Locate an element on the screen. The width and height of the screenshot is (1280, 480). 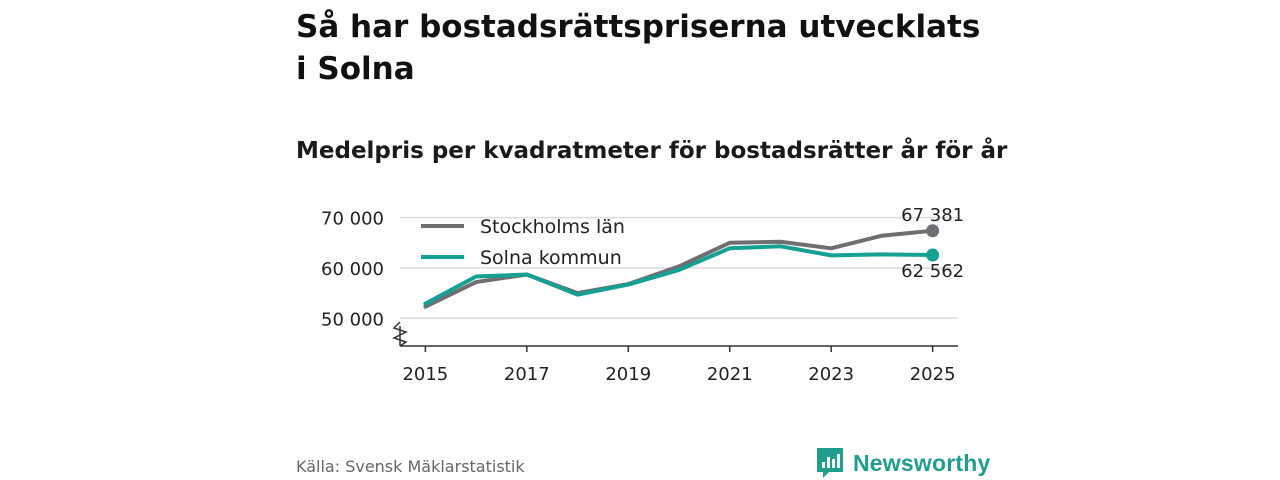
brand-name: Newsworthy is located at coordinates (922, 462).